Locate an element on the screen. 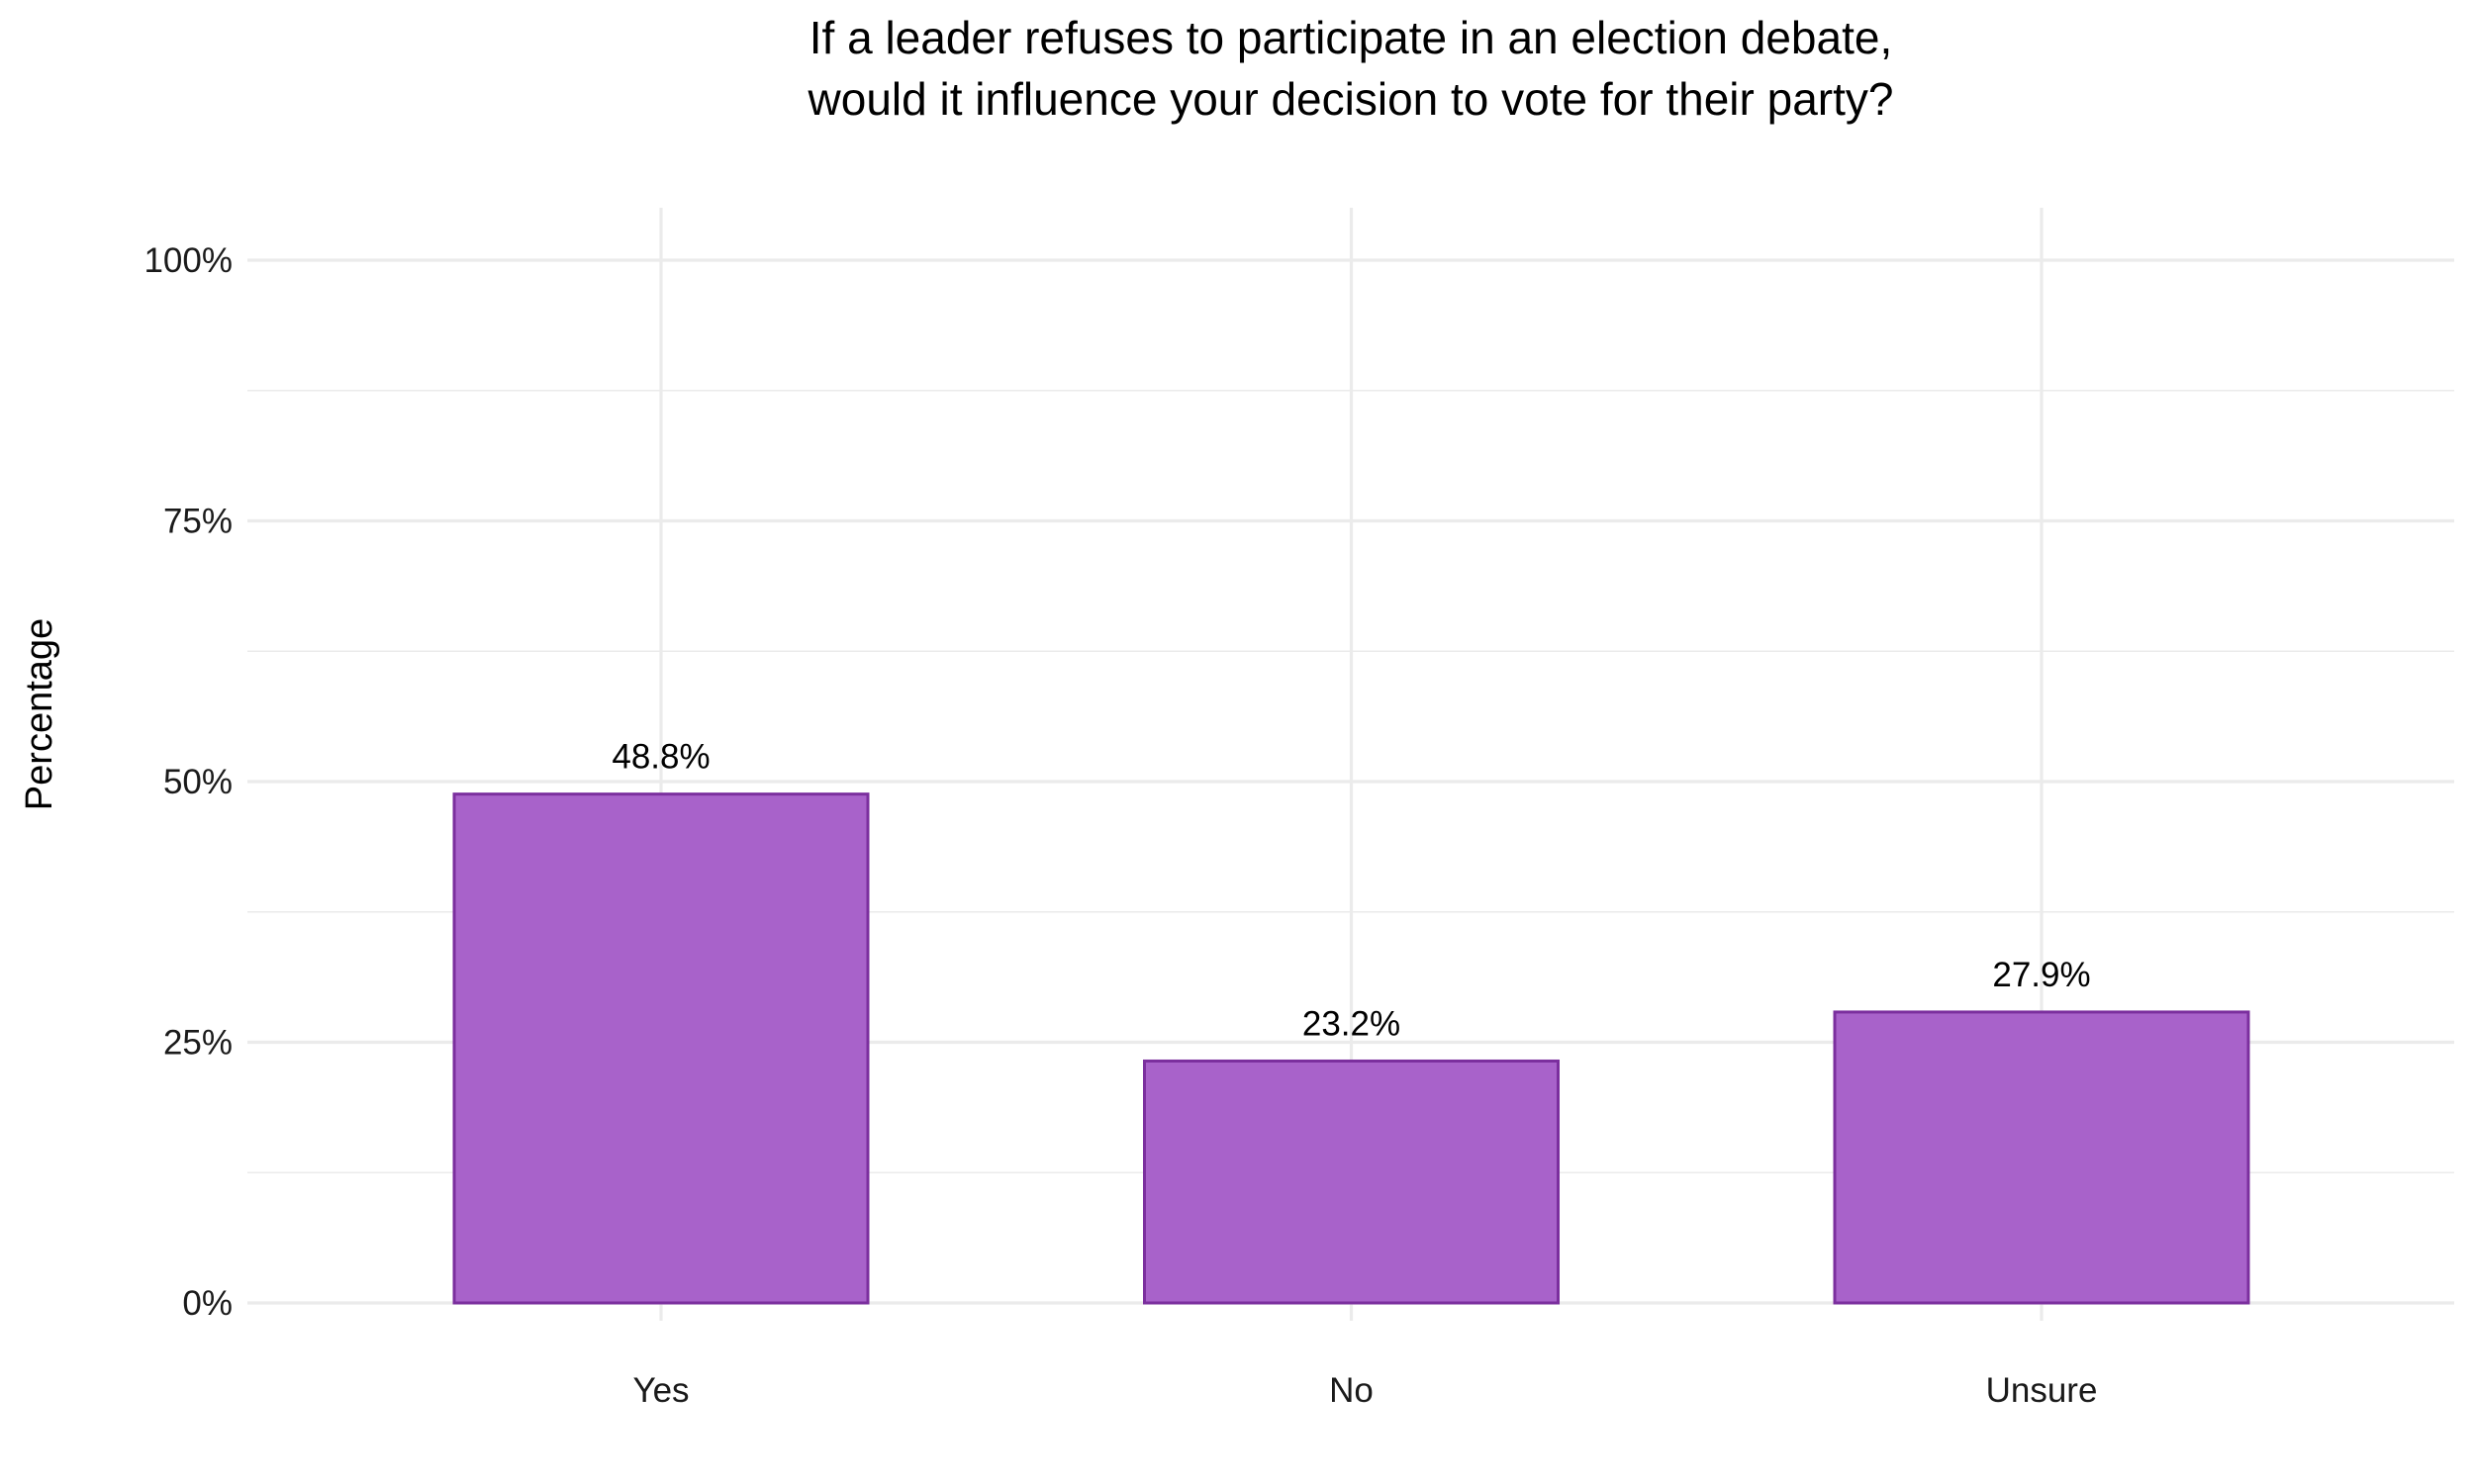  bar-yes is located at coordinates (661, 1048).